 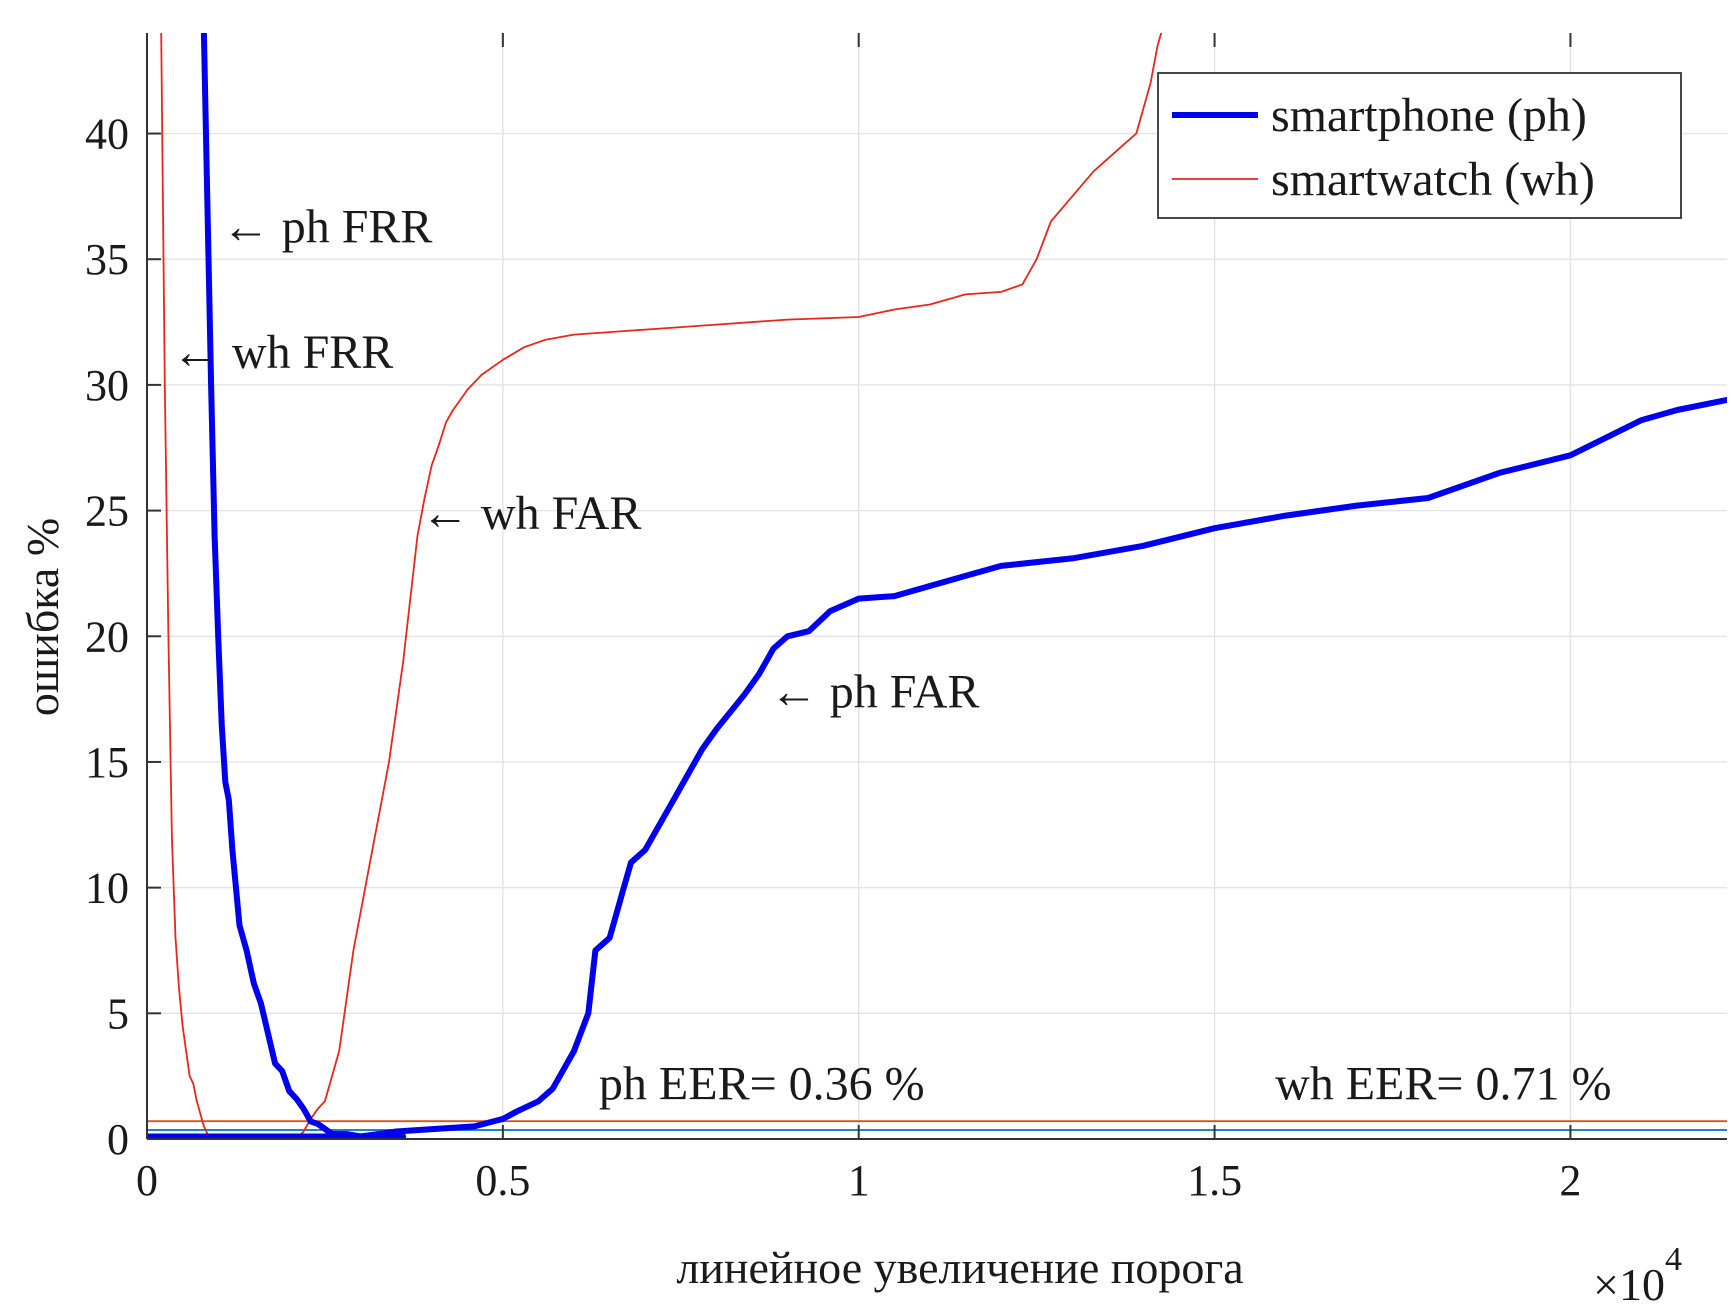 I want to click on legend: smartphone (ph) smartwatch (wh), so click(x=1419, y=145).